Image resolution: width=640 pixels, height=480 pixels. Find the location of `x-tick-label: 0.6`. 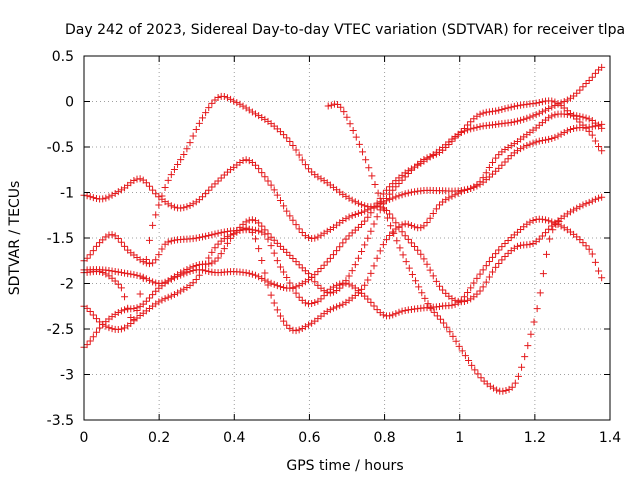

x-tick-label: 0.6 is located at coordinates (309, 438).